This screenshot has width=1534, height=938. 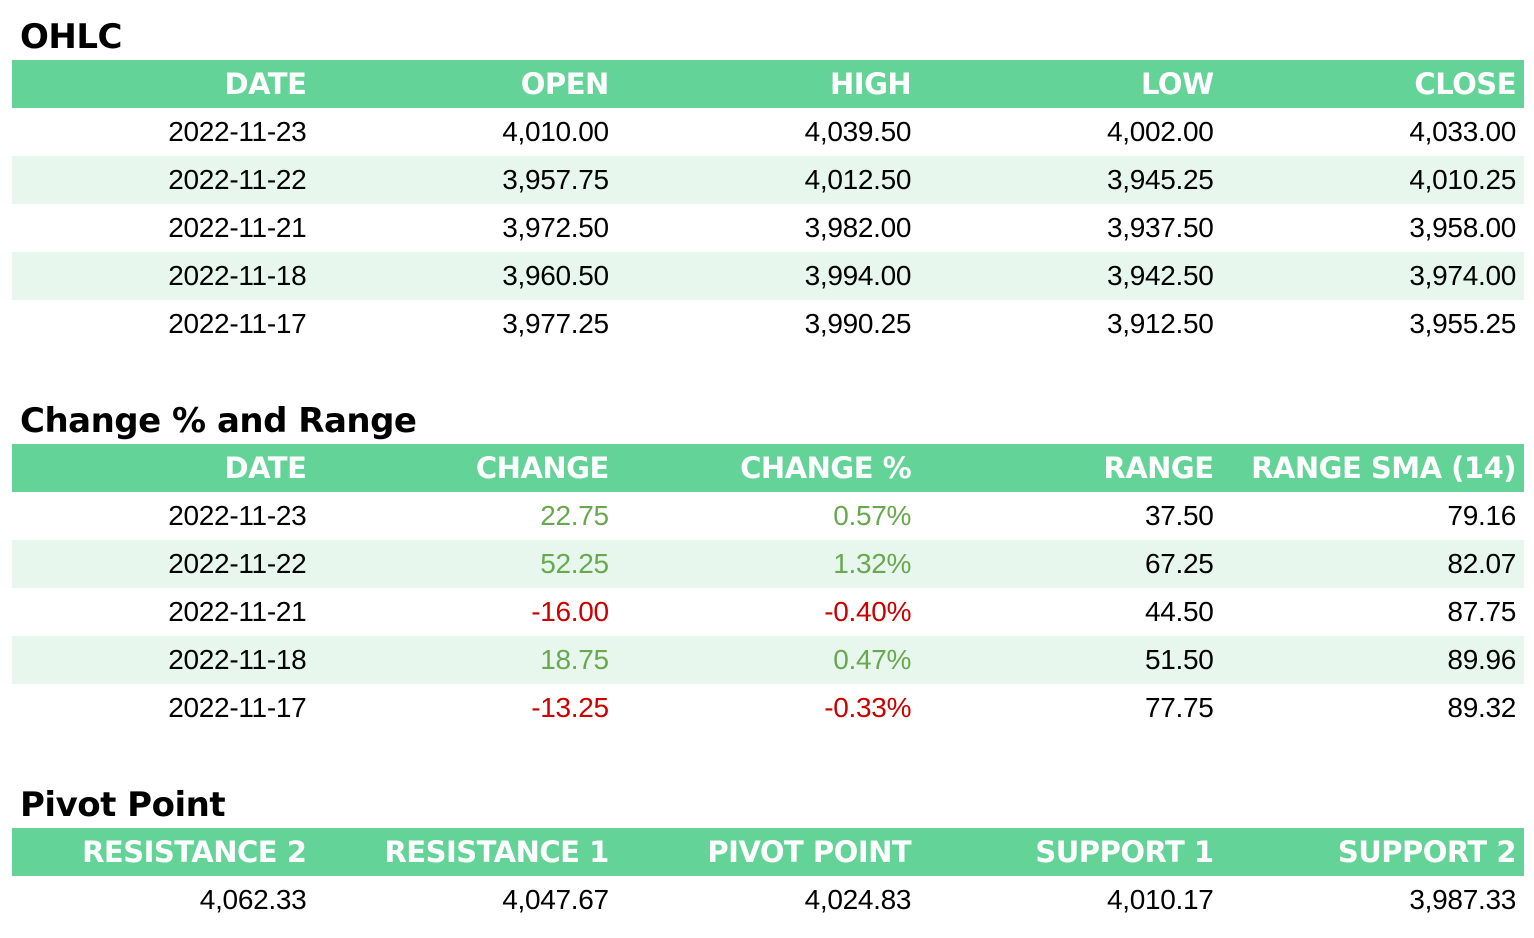 What do you see at coordinates (1462, 323) in the screenshot?
I see `table-cell: 3,955.25` at bounding box center [1462, 323].